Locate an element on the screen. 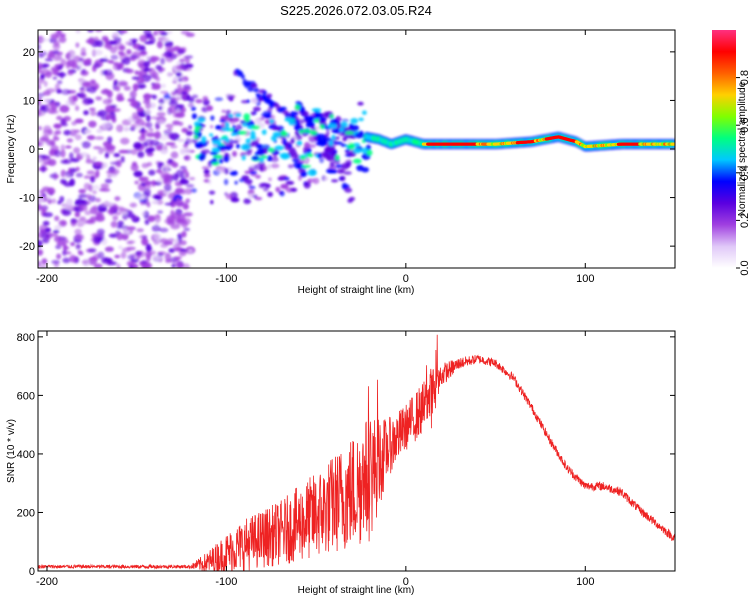 The width and height of the screenshot is (750, 600). x-tick-label: -100 is located at coordinates (226, 279).